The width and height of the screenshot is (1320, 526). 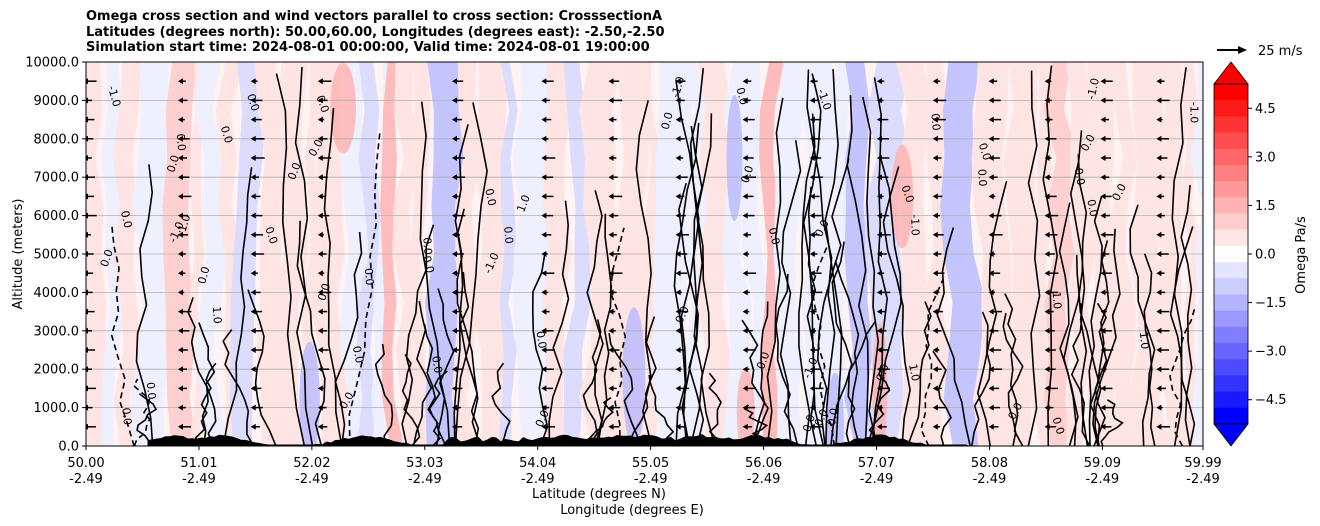 I want to click on x-tick-label-lat: 55.05, so click(x=650, y=463).